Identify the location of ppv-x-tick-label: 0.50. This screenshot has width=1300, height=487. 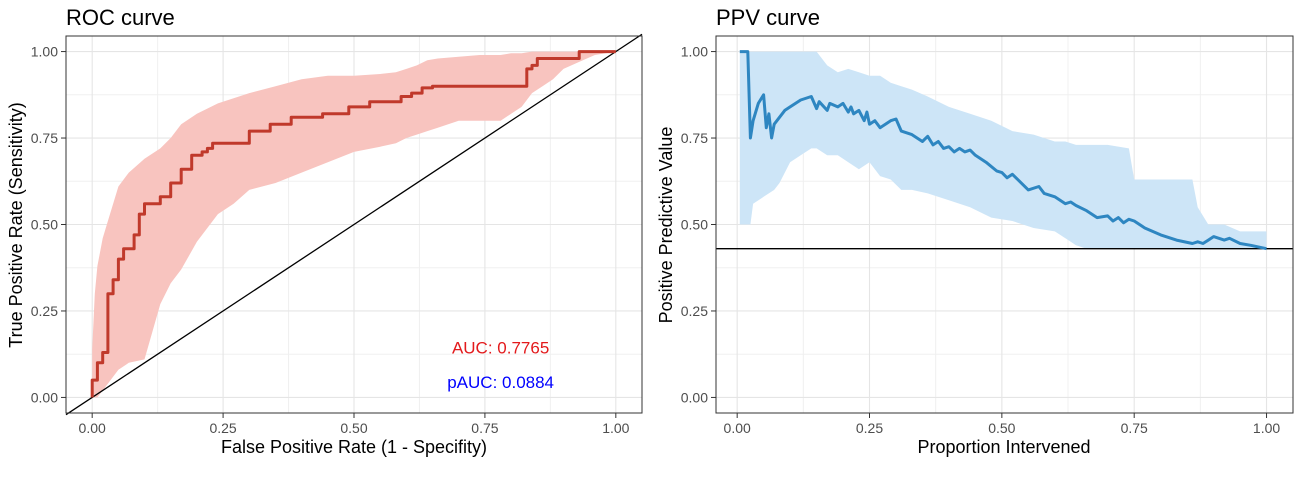
(1001, 428).